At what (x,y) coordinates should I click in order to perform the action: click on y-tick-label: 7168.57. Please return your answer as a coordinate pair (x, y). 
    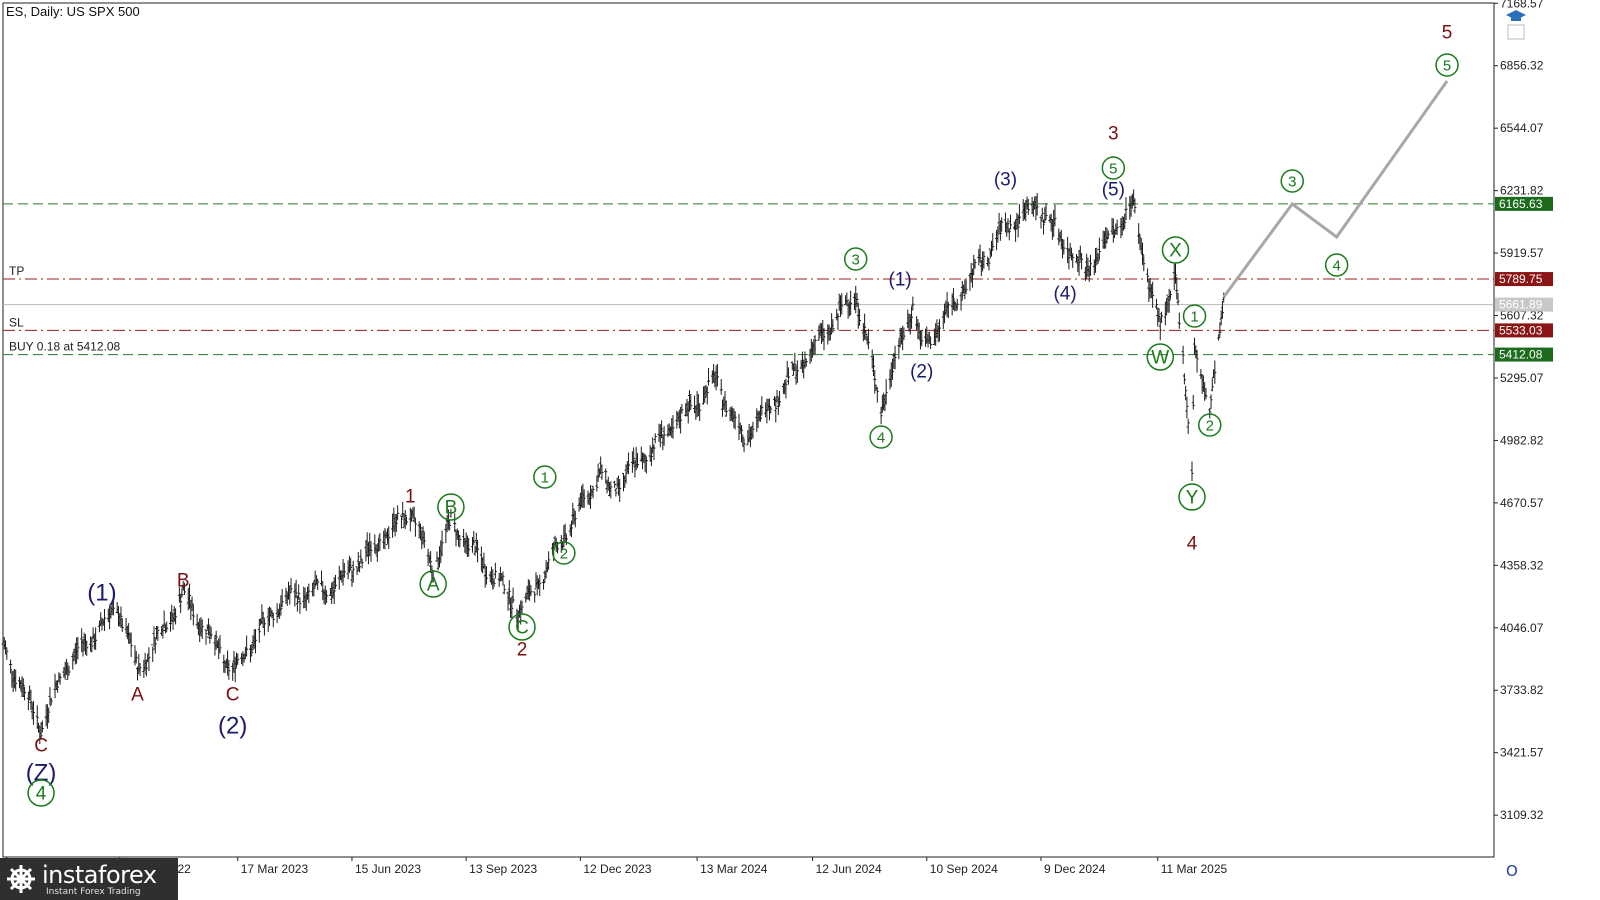
    Looking at the image, I should click on (1522, 5).